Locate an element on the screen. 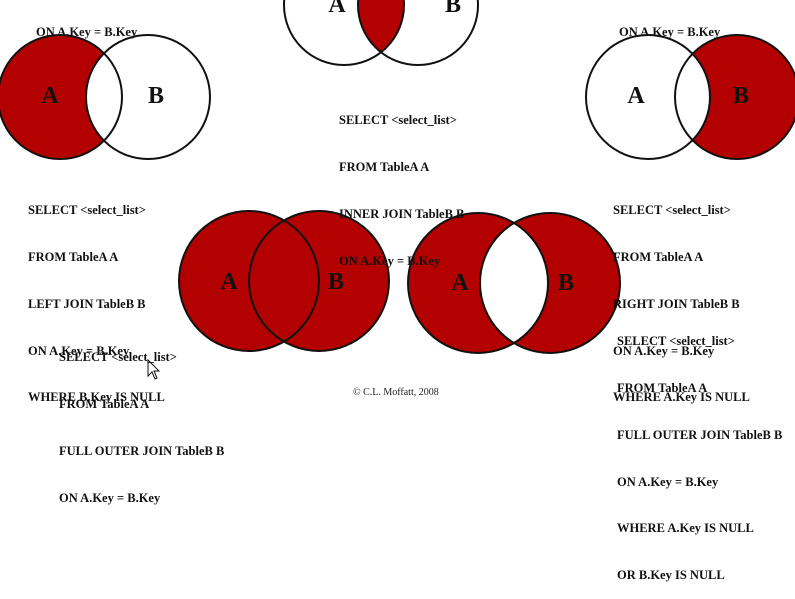 The height and width of the screenshot is (599, 795). inner-join-label-a: A is located at coordinates (337, 9).